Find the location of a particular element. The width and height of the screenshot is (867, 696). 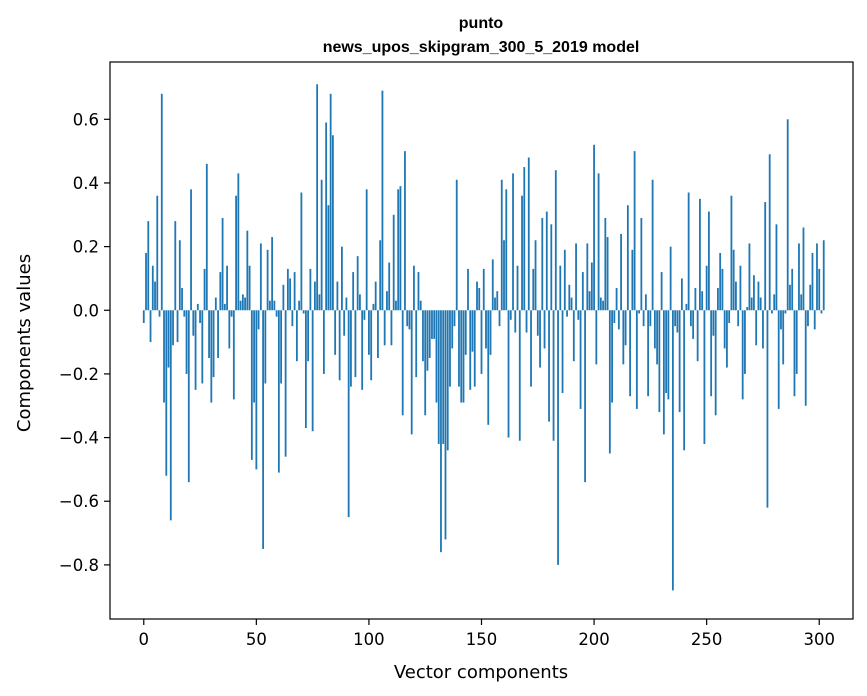

chart-title-line-1: punto is located at coordinates (481, 23).